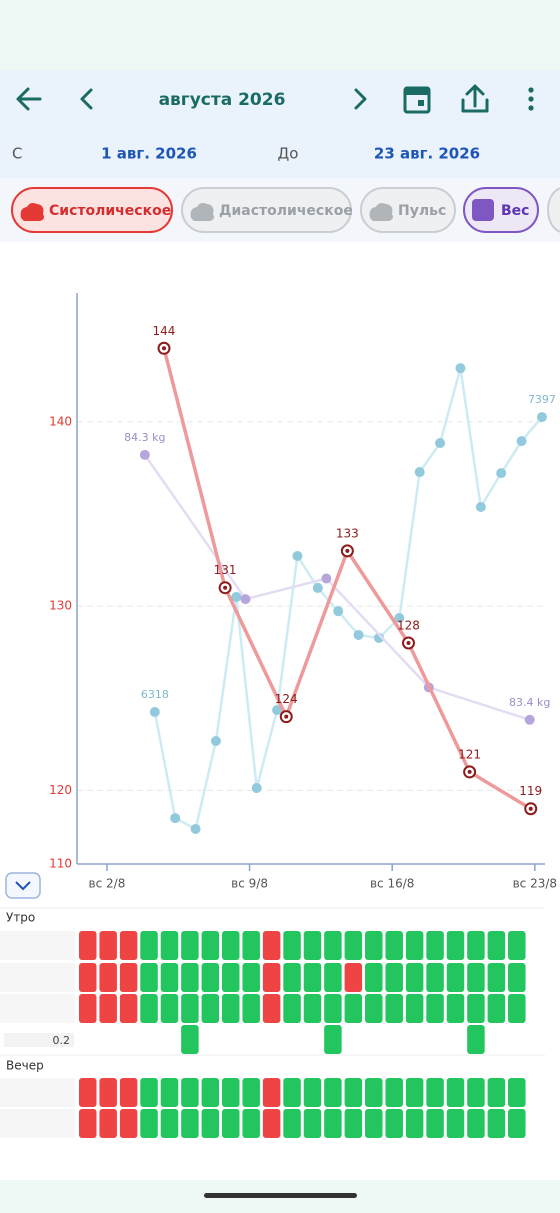 This screenshot has width=560, height=1213. I want to click on prev-button, so click(86, 99).